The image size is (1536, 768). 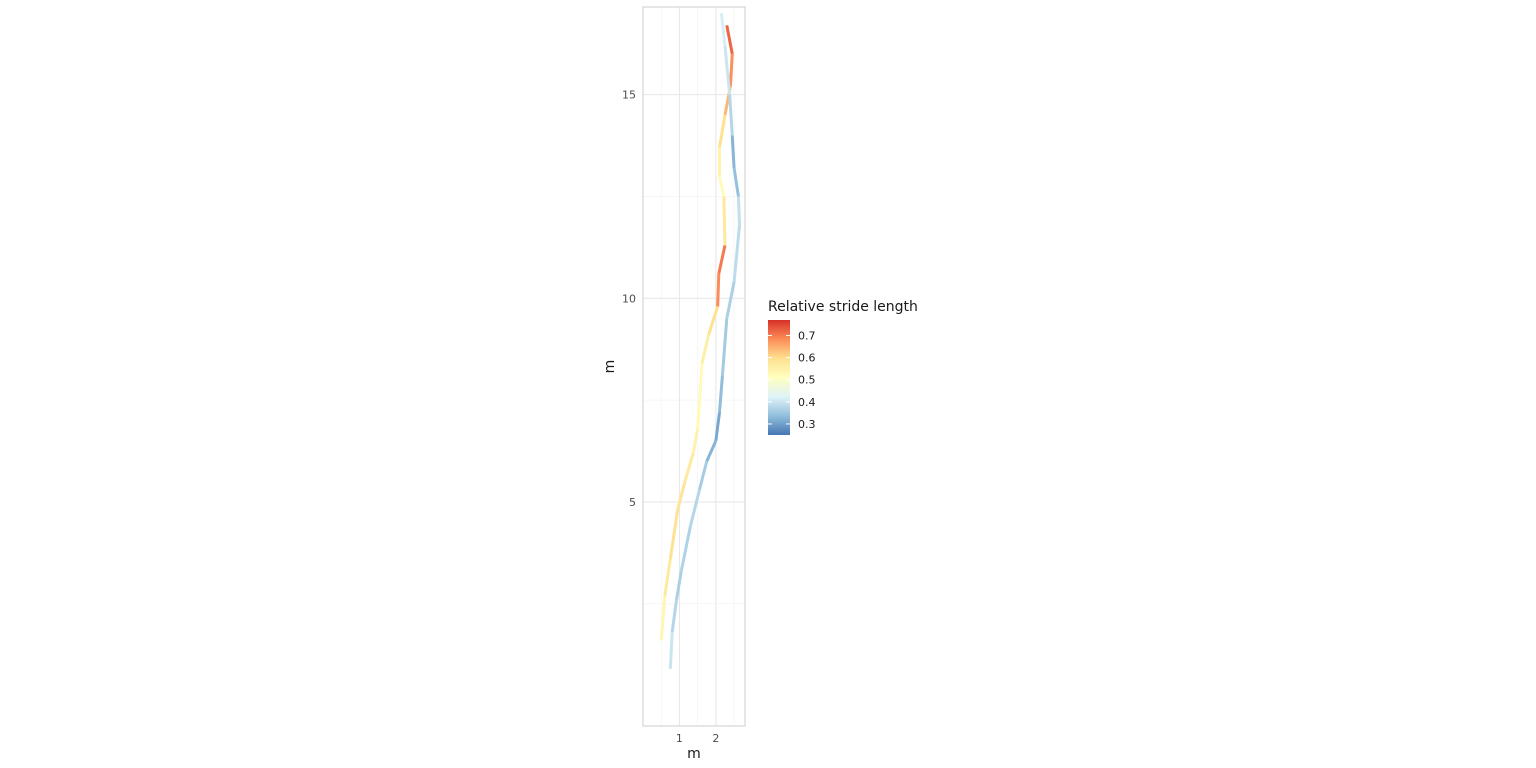 I want to click on legend-break-label: 0.3, so click(x=807, y=424).